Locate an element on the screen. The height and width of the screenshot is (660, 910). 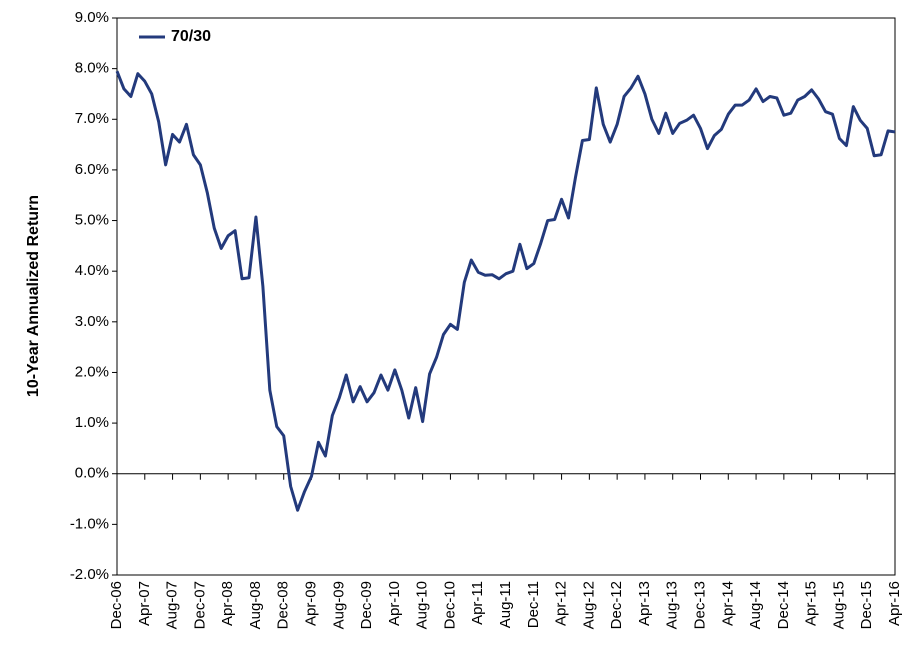
y-tick-label: 0.0% is located at coordinates (92, 473).